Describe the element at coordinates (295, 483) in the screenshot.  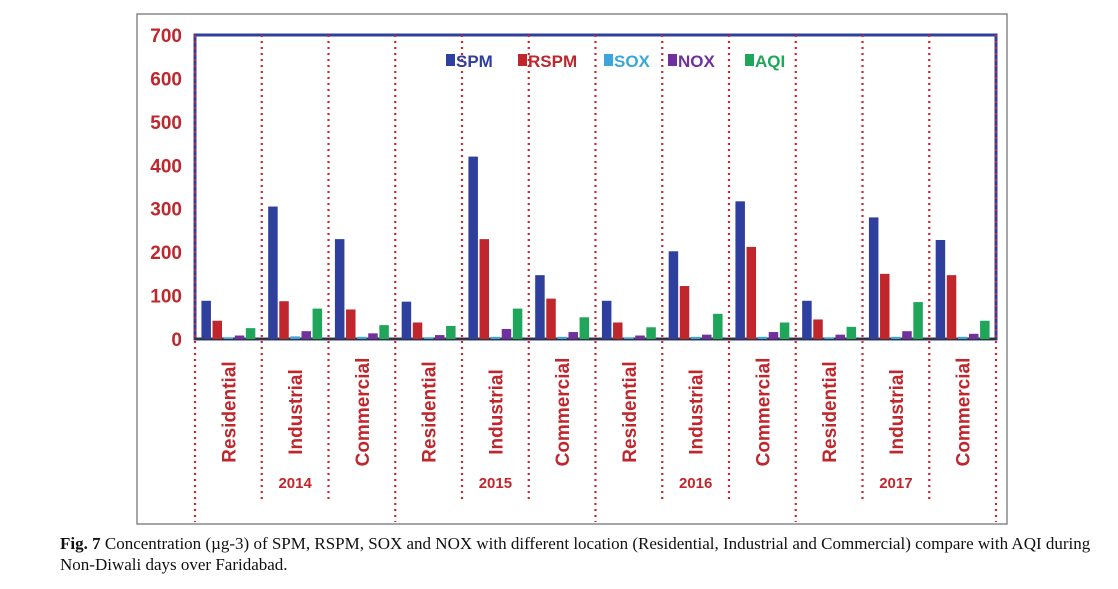
I see `year-label: 2014` at that location.